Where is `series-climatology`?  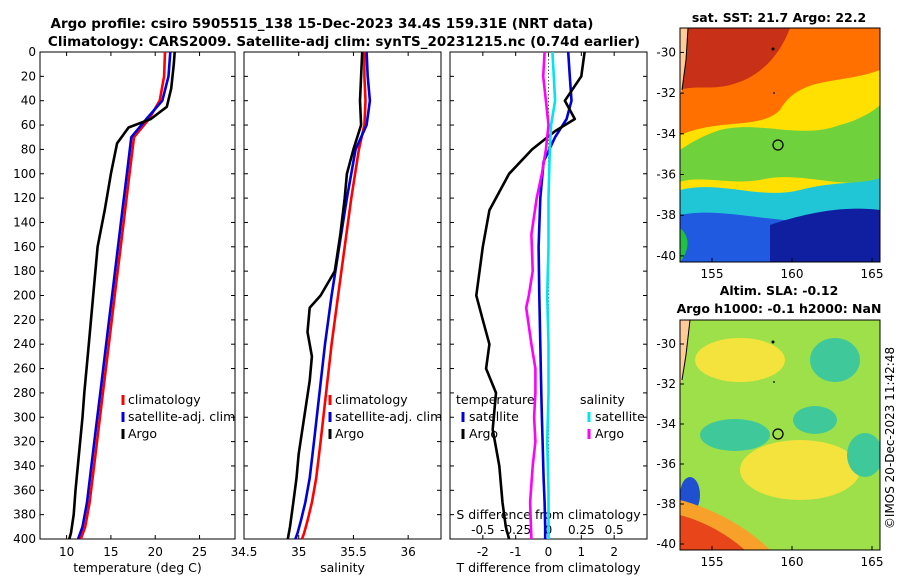
series-climatology is located at coordinates (333, 296).